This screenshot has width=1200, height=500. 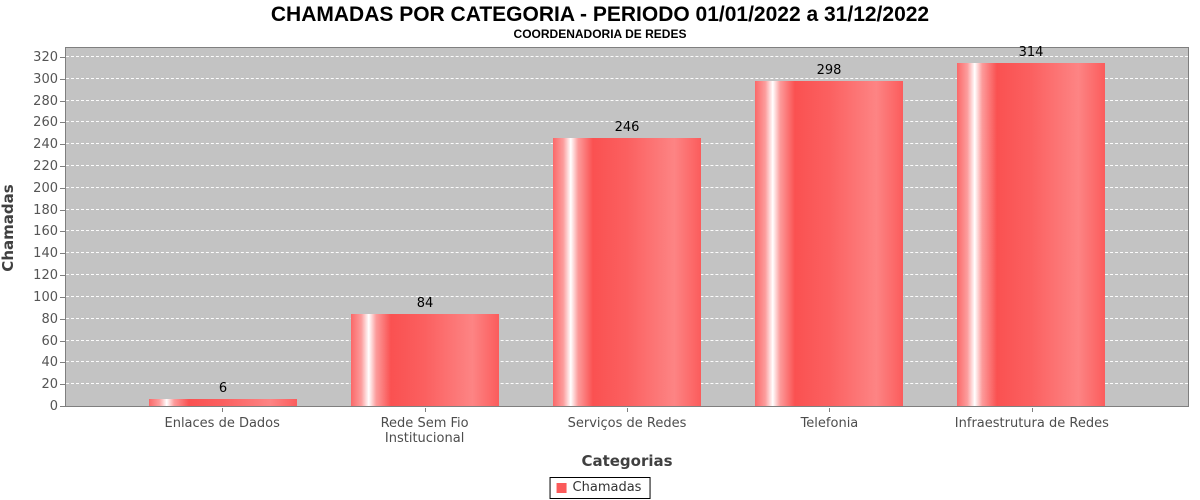 What do you see at coordinates (45, 145) in the screenshot?
I see `y-tick-label-240: 240` at bounding box center [45, 145].